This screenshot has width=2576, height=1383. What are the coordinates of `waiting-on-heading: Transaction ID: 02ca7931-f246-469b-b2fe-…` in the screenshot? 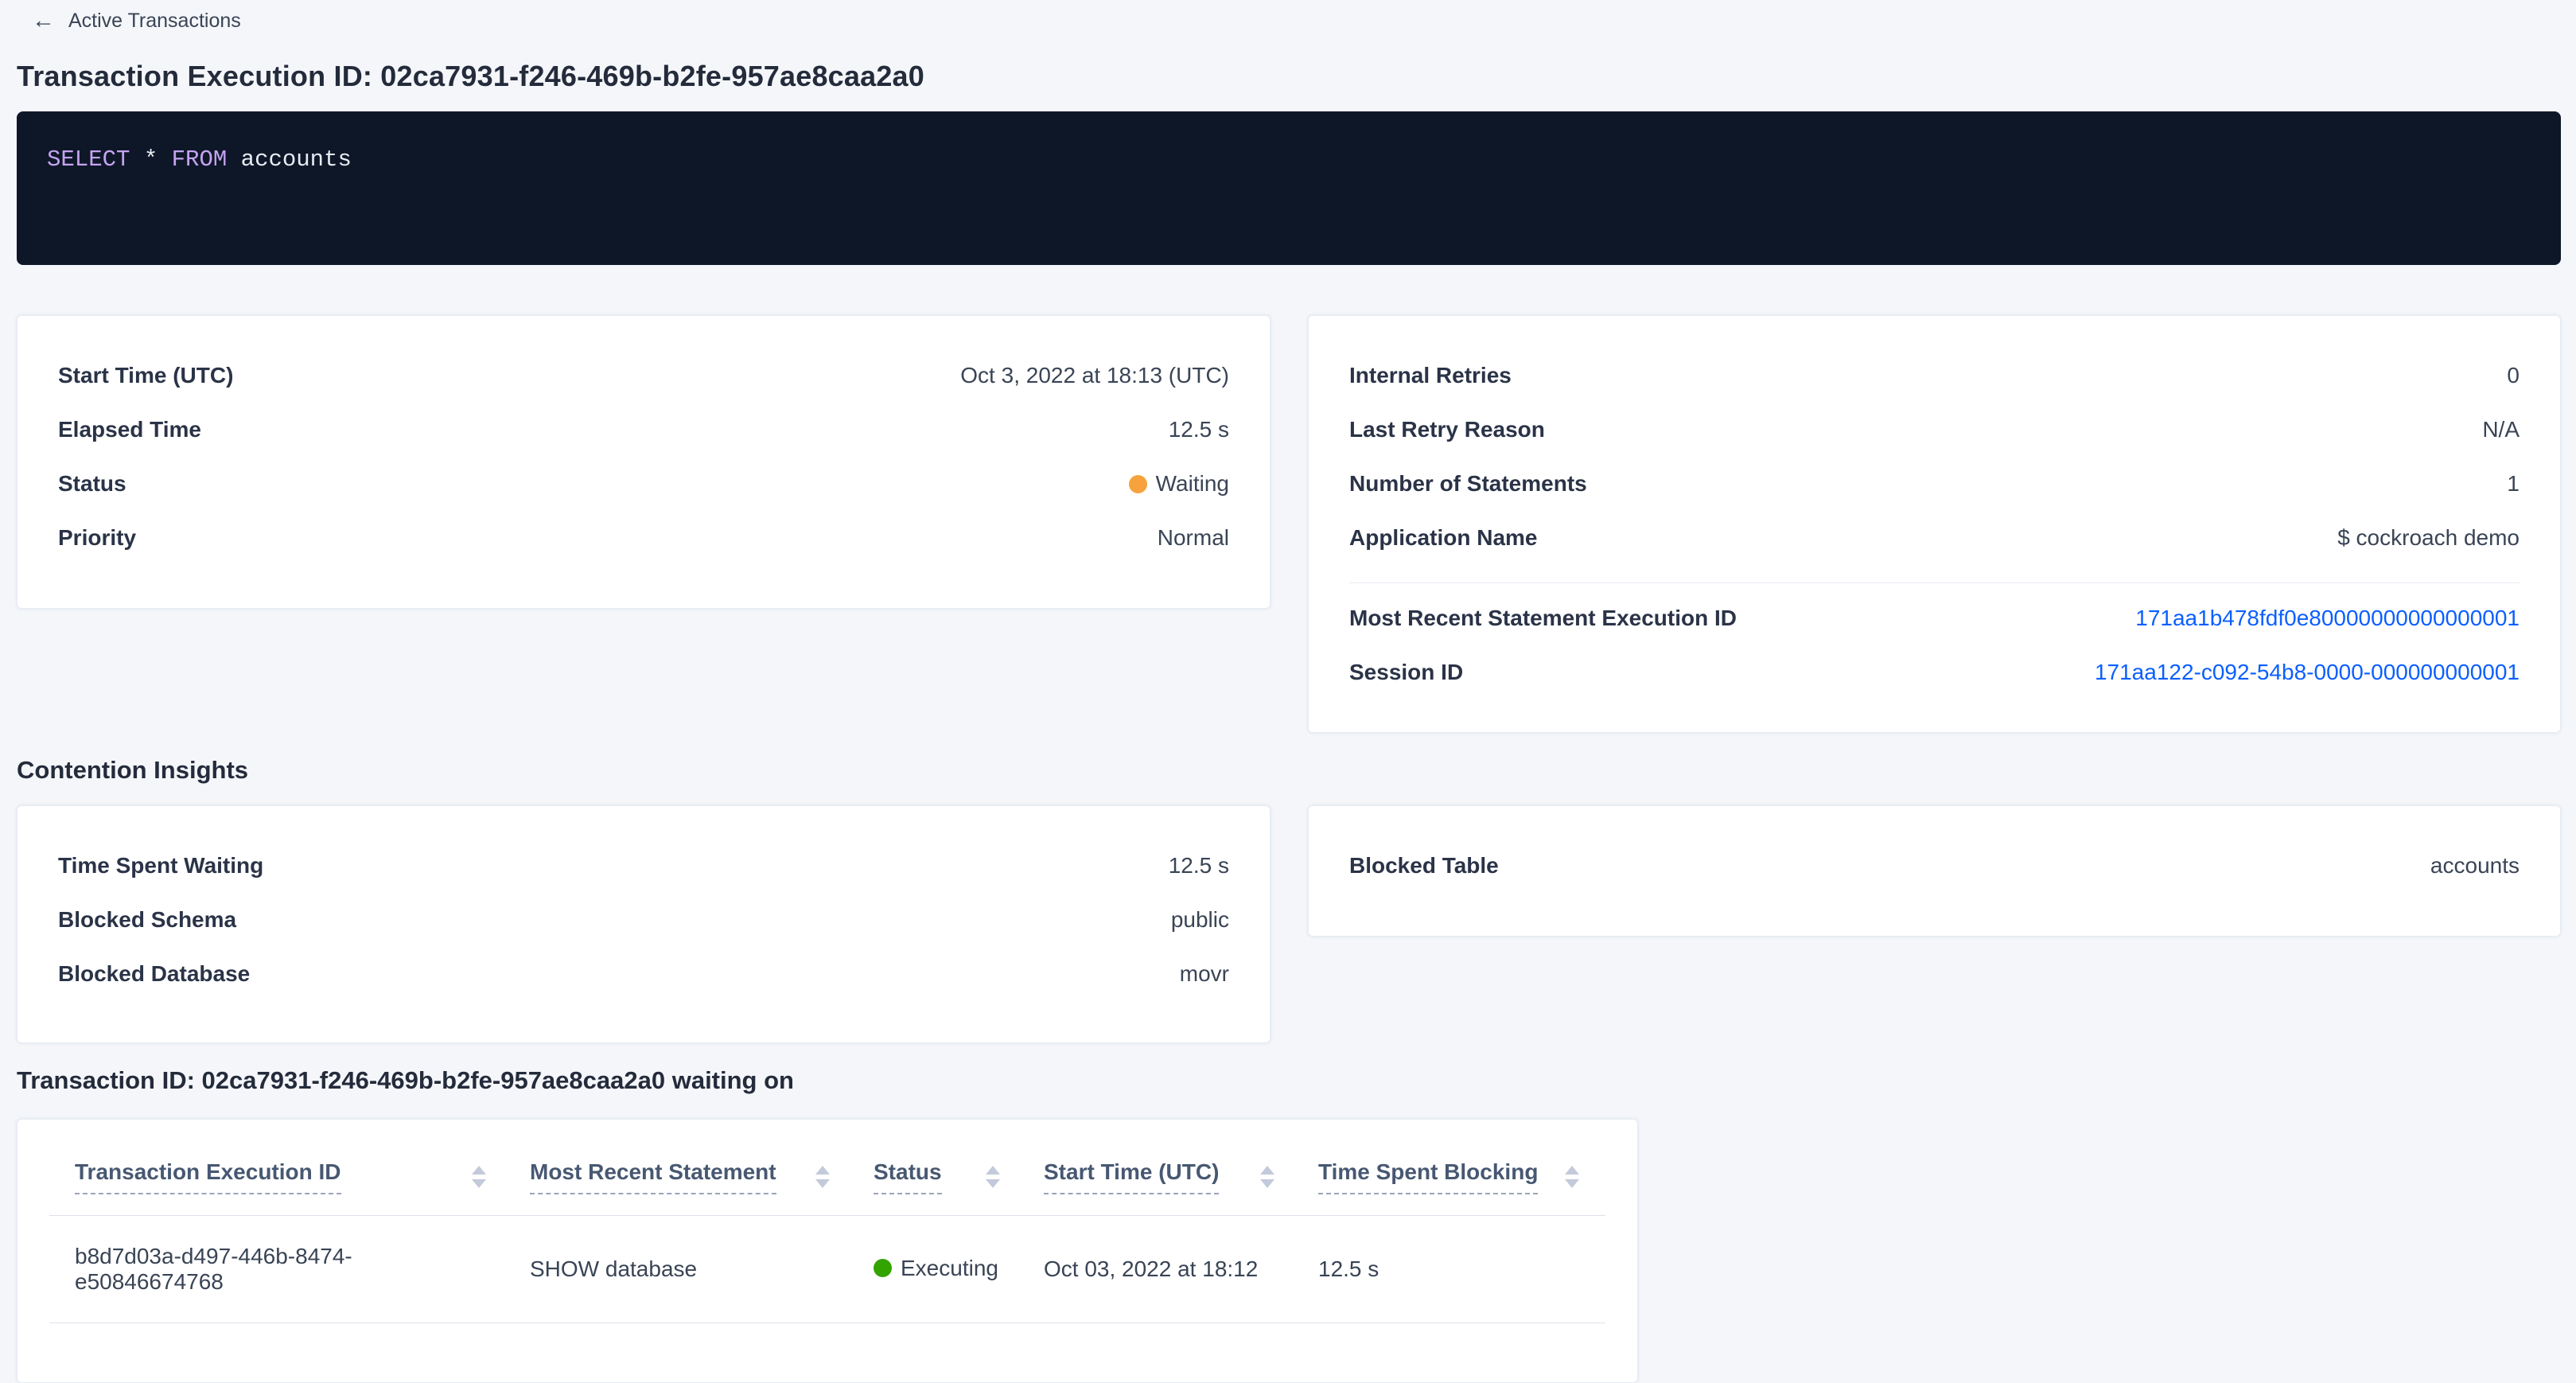 It's located at (406, 1080).